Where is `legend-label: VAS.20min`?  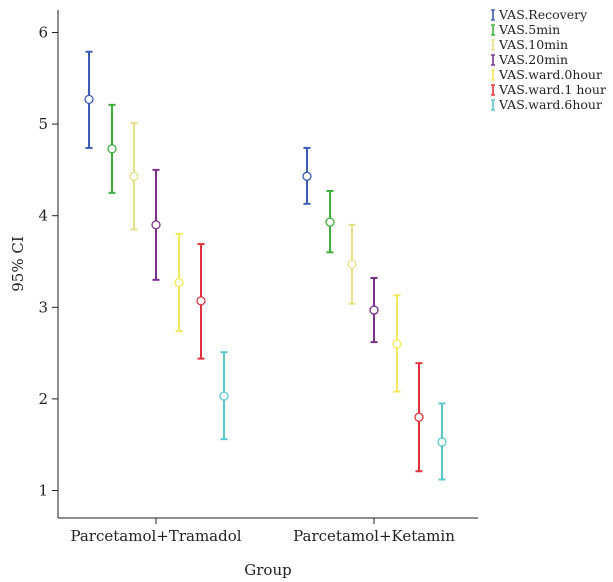
legend-label: VAS.20min is located at coordinates (533, 59).